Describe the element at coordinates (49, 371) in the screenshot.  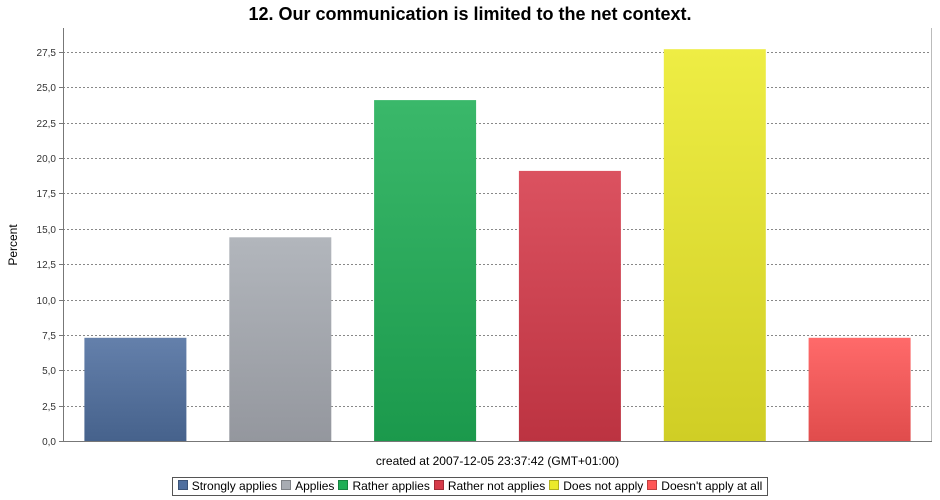
I see `y-tick-label: 5,0` at that location.